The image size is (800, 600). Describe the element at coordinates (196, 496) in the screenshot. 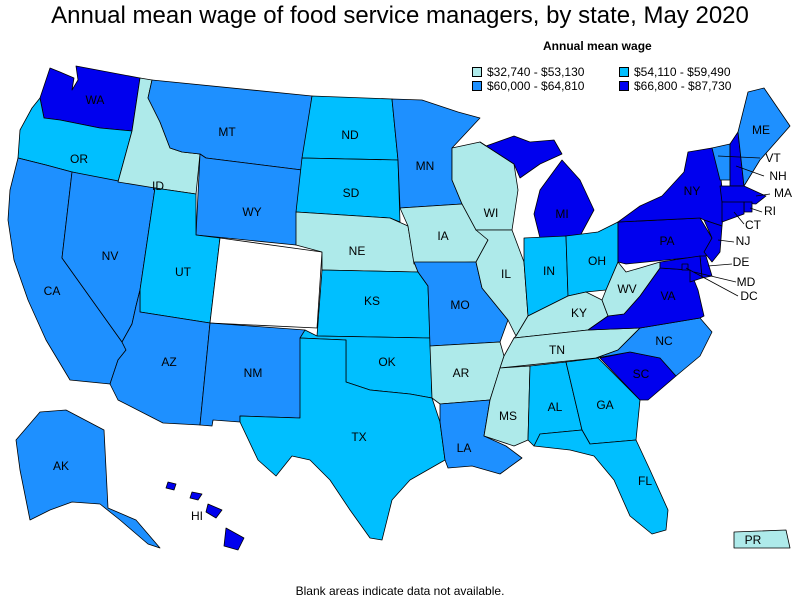

I see `state-HI-oahu` at that location.